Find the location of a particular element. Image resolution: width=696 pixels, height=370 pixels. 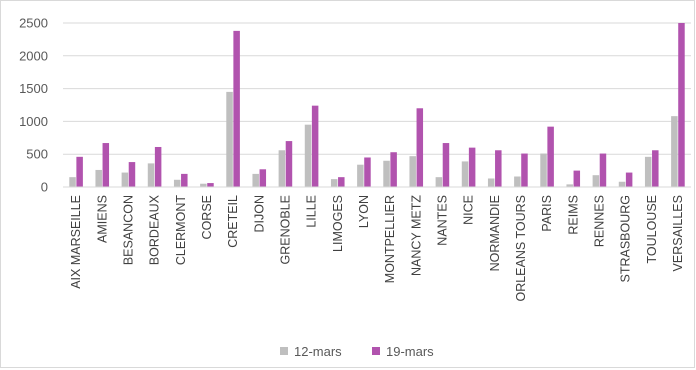

x-category-label: CLERMONT is located at coordinates (181, 230).